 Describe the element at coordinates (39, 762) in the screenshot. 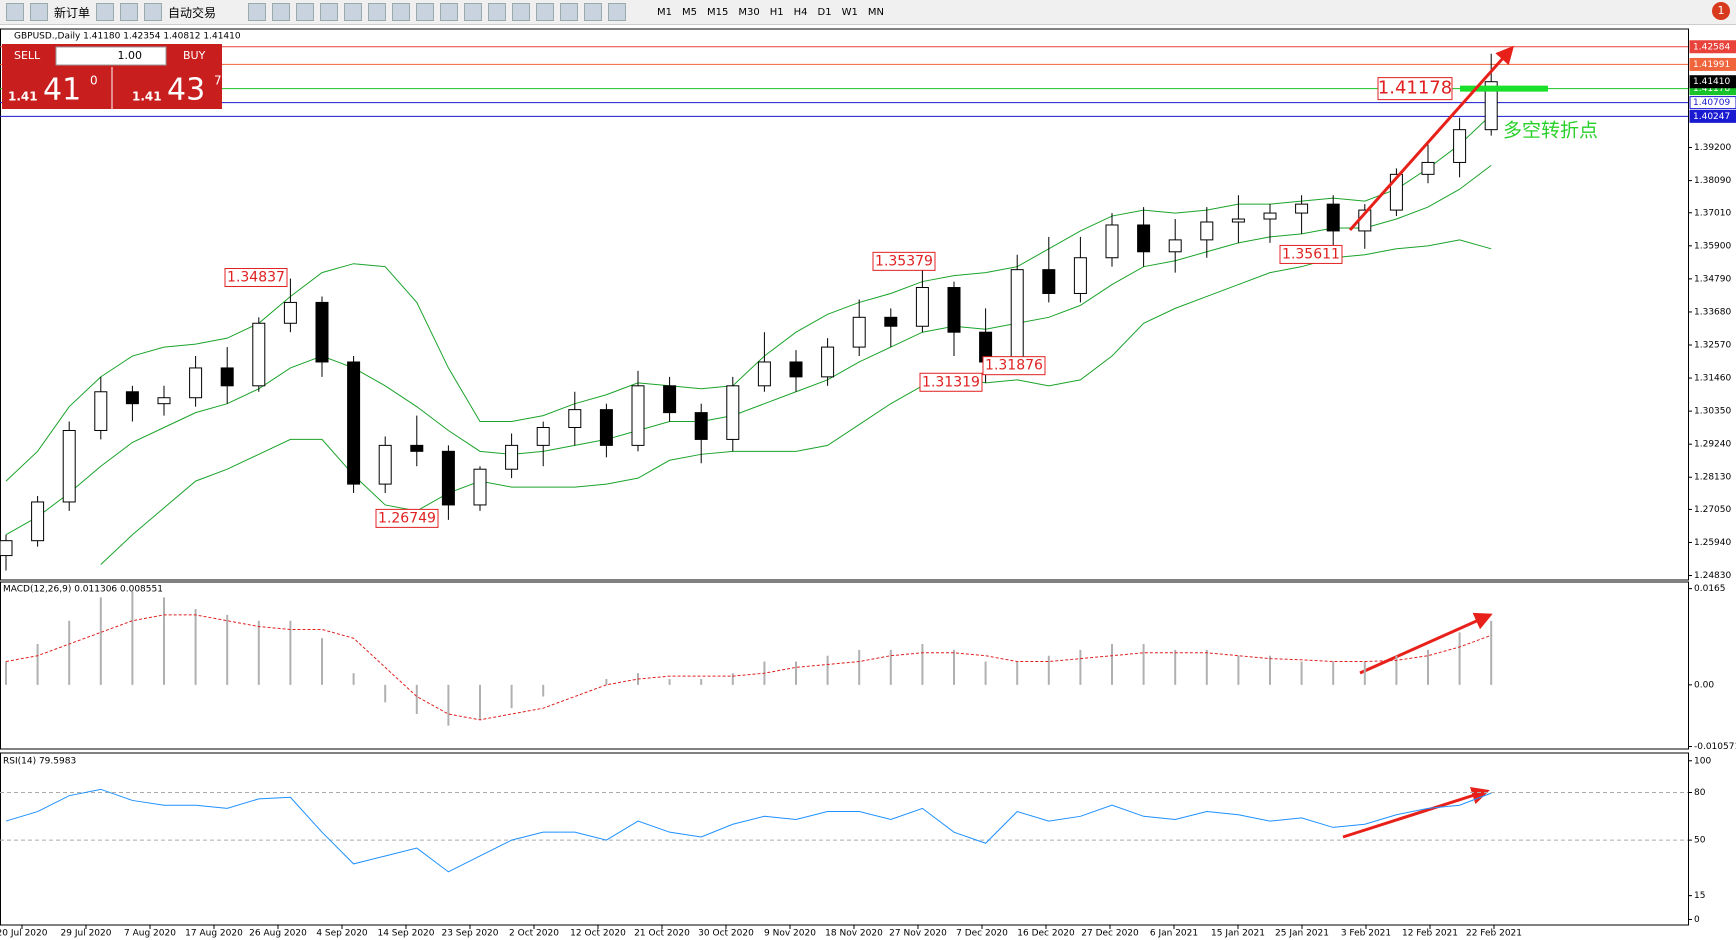

I see `rsi-title: RSI(14) 79.5983` at that location.